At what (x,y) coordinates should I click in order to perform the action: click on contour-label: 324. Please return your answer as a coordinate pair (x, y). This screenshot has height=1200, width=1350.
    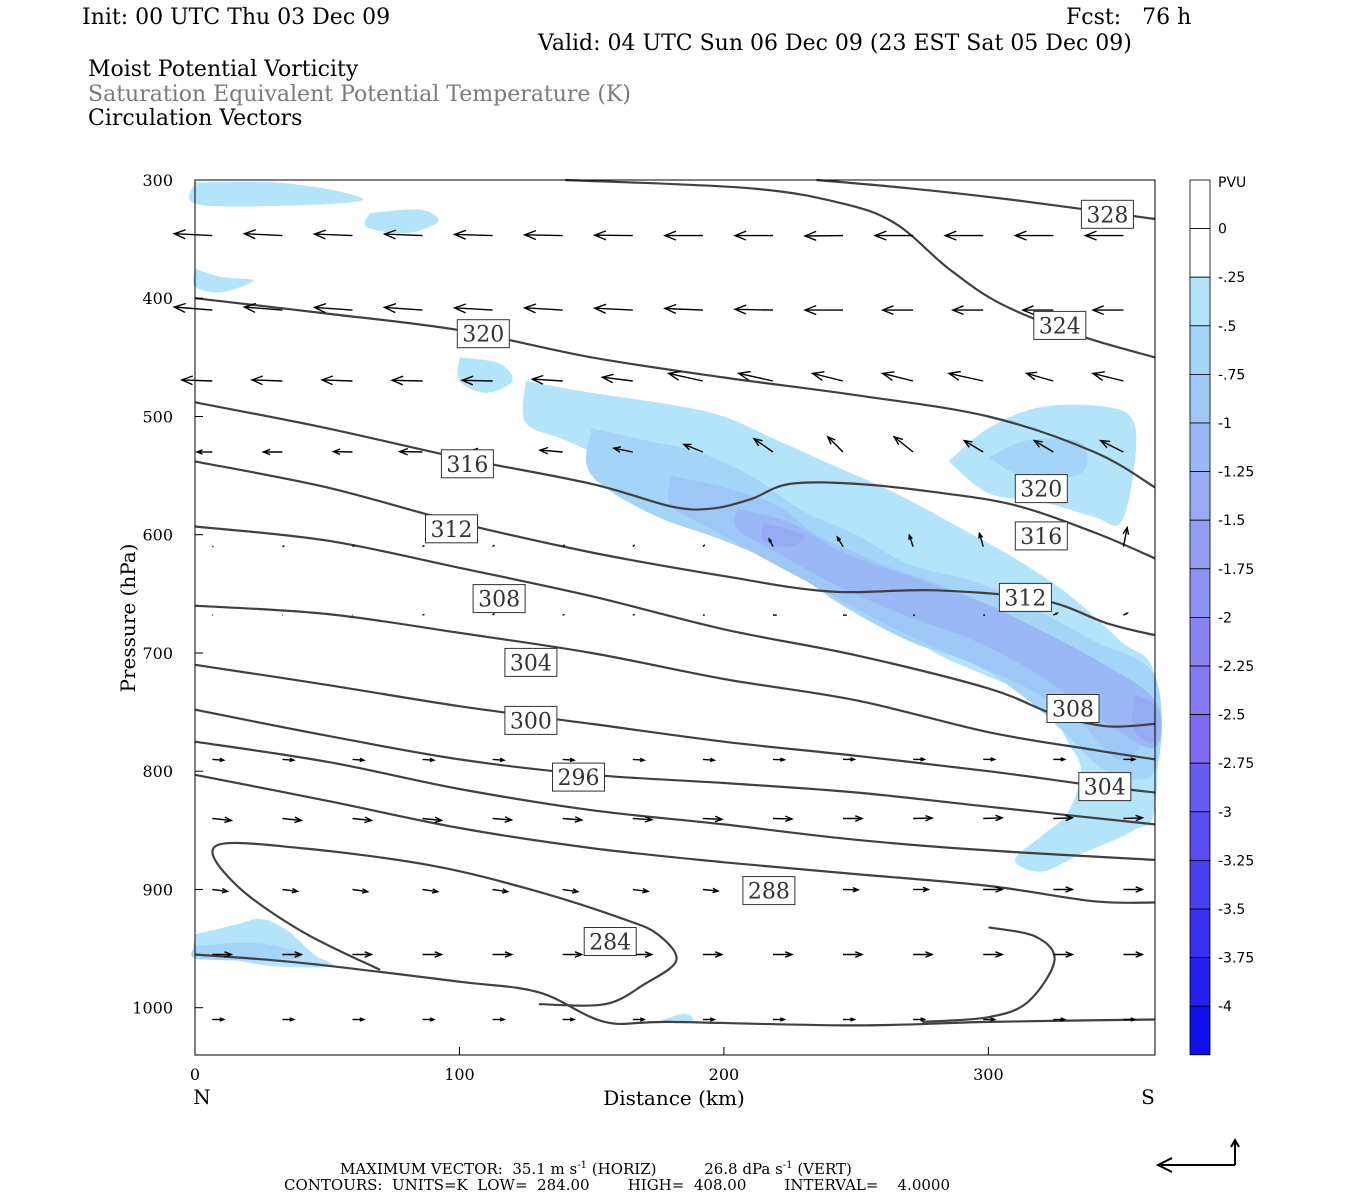
    Looking at the image, I should click on (1060, 326).